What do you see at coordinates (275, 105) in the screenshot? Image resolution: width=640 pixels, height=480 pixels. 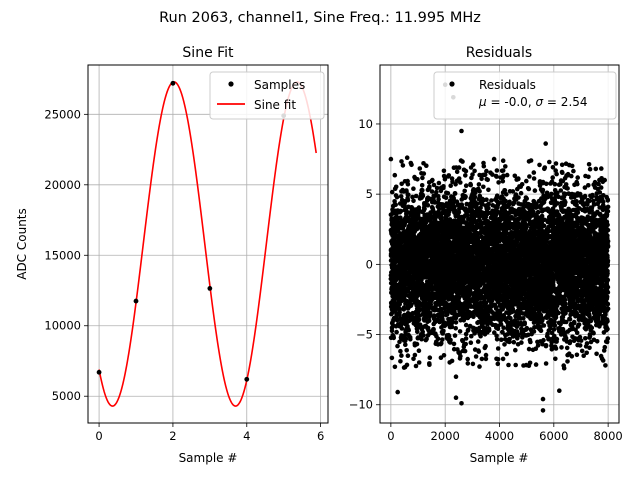 I see `legend-sine-fit-label: Sine fit` at bounding box center [275, 105].